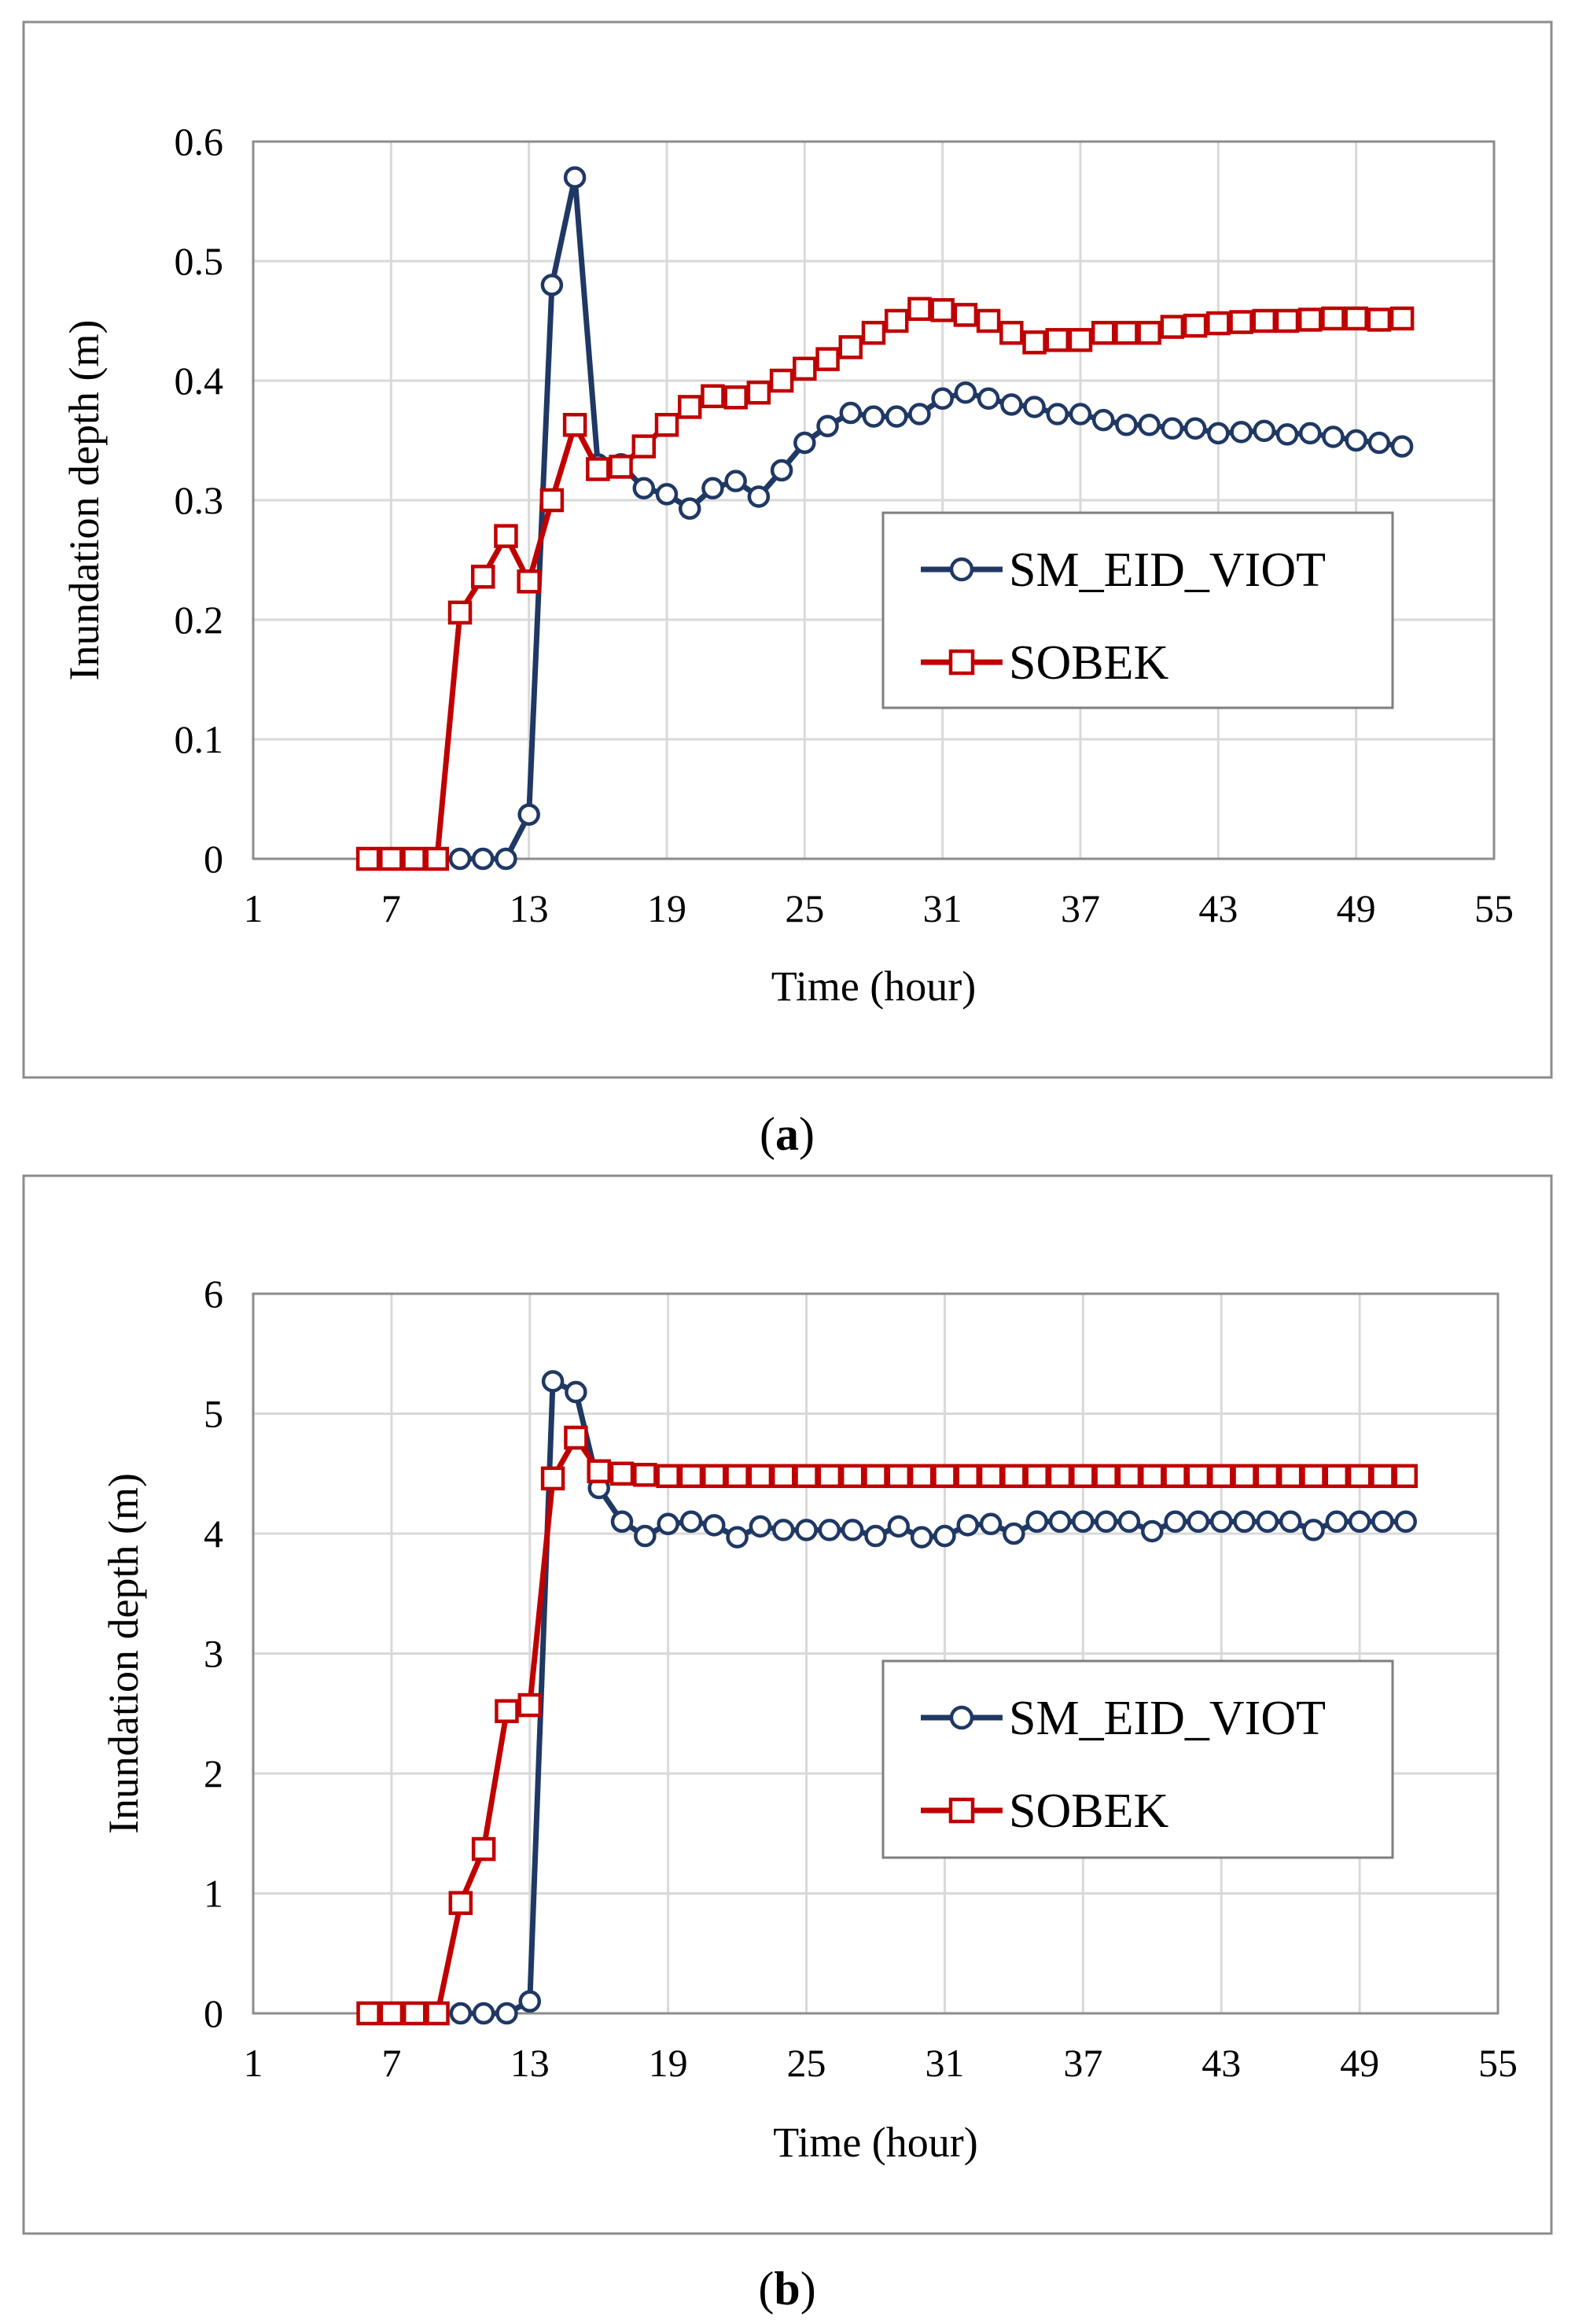 The image size is (1575, 2324). What do you see at coordinates (214, 859) in the screenshot?
I see `y-tick-label-a: 0` at bounding box center [214, 859].